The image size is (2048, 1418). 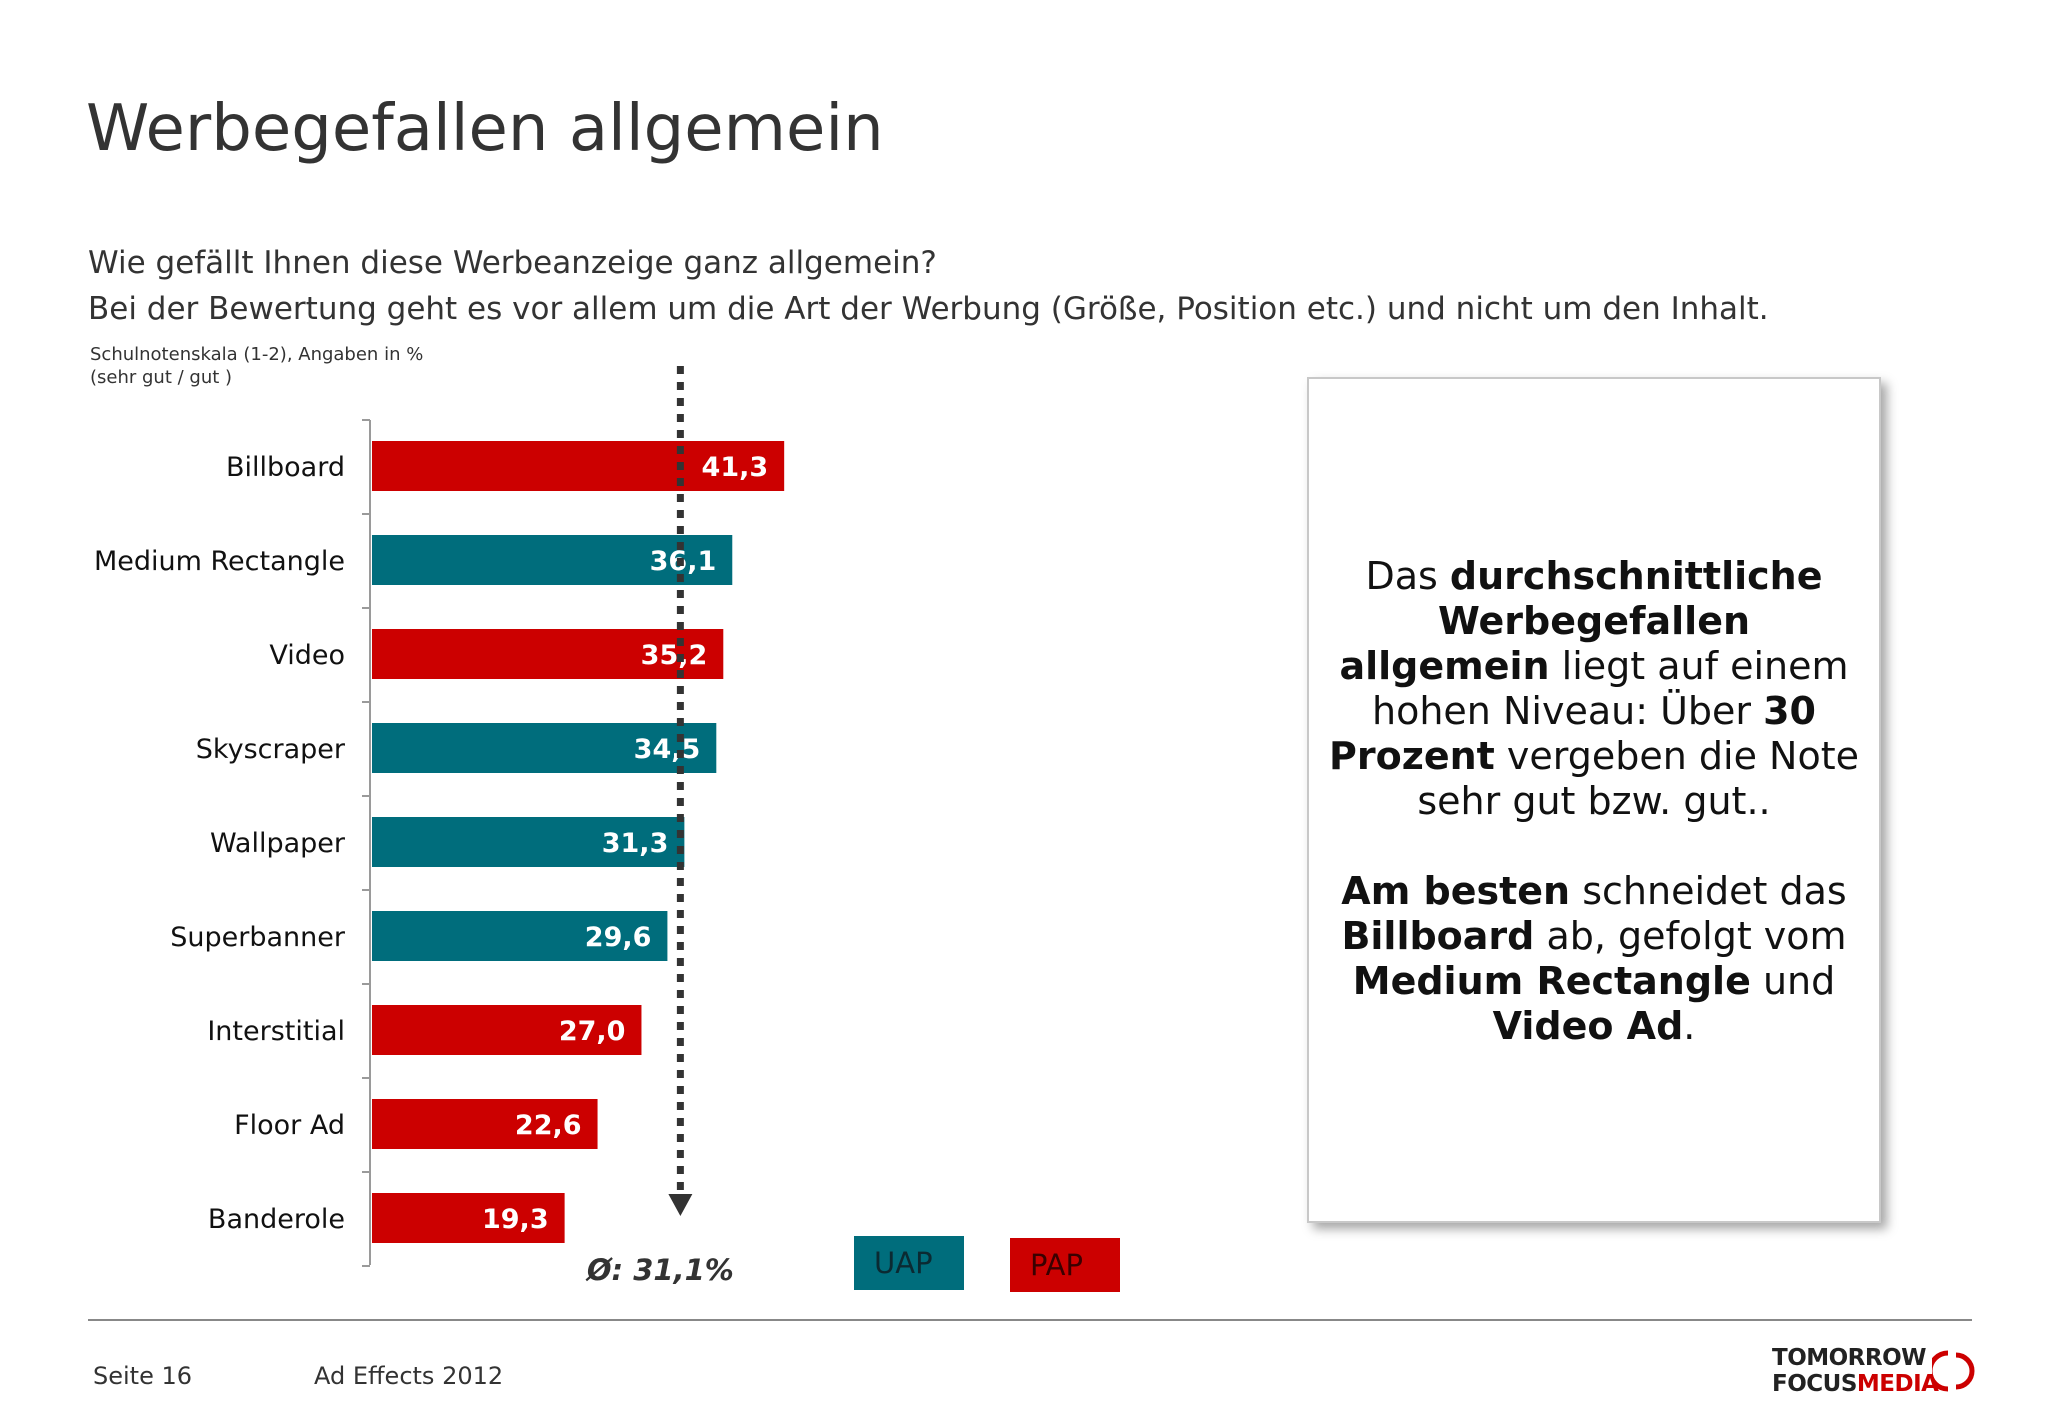 I want to click on page-title: Werbegefallen allgemein, so click(x=485, y=129).